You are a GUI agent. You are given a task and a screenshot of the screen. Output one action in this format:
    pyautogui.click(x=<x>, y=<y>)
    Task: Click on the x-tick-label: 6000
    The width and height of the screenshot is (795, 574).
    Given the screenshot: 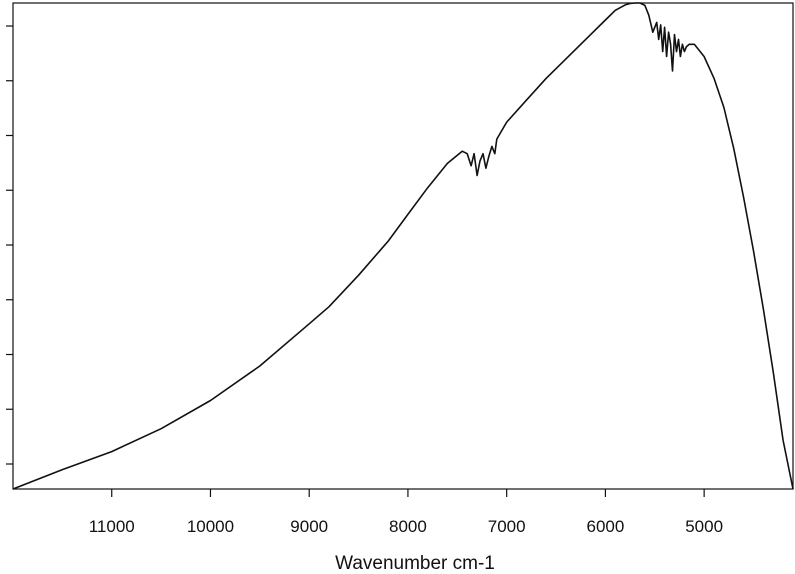 What is the action you would take?
    pyautogui.click(x=605, y=526)
    